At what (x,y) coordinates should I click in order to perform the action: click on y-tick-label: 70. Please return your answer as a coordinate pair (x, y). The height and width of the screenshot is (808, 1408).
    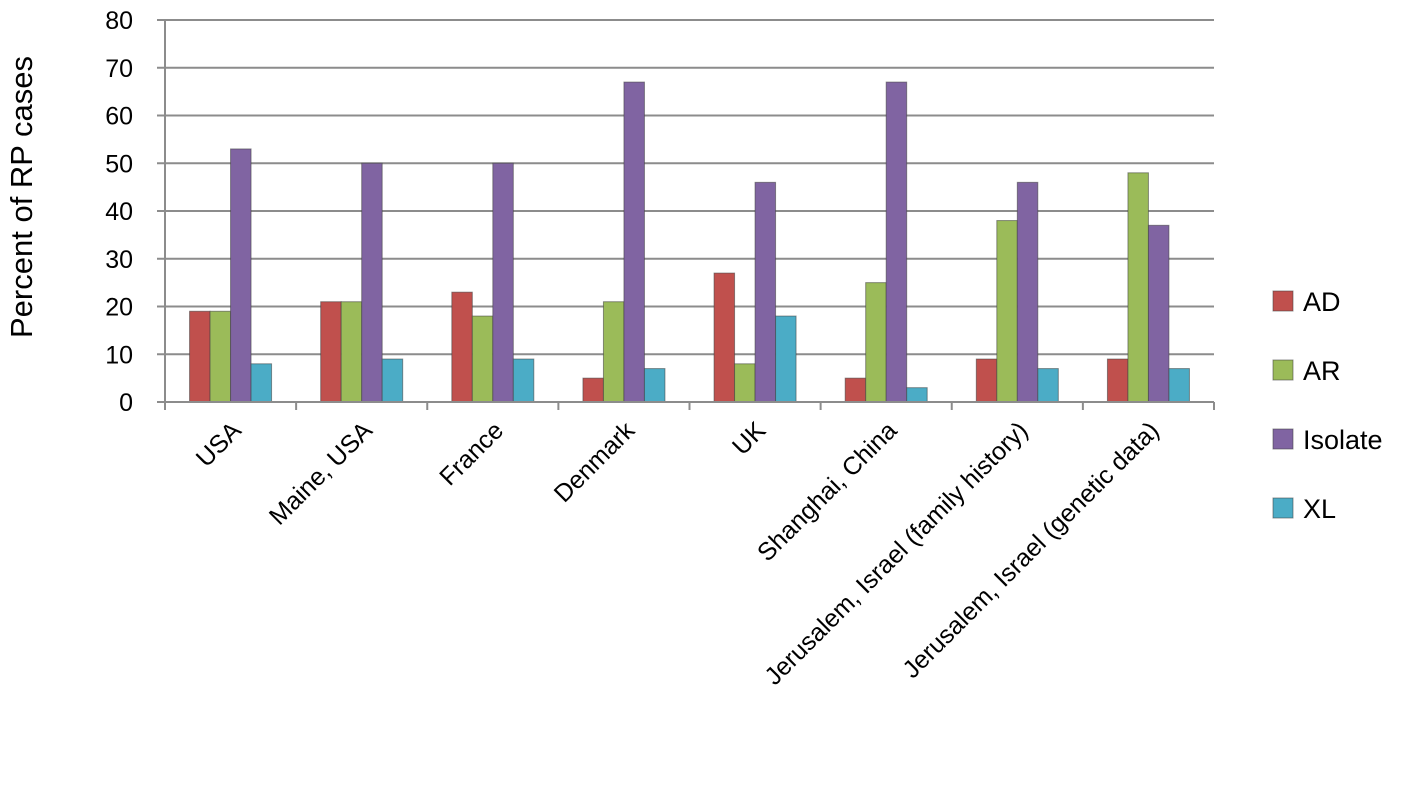
    Looking at the image, I should click on (119, 69).